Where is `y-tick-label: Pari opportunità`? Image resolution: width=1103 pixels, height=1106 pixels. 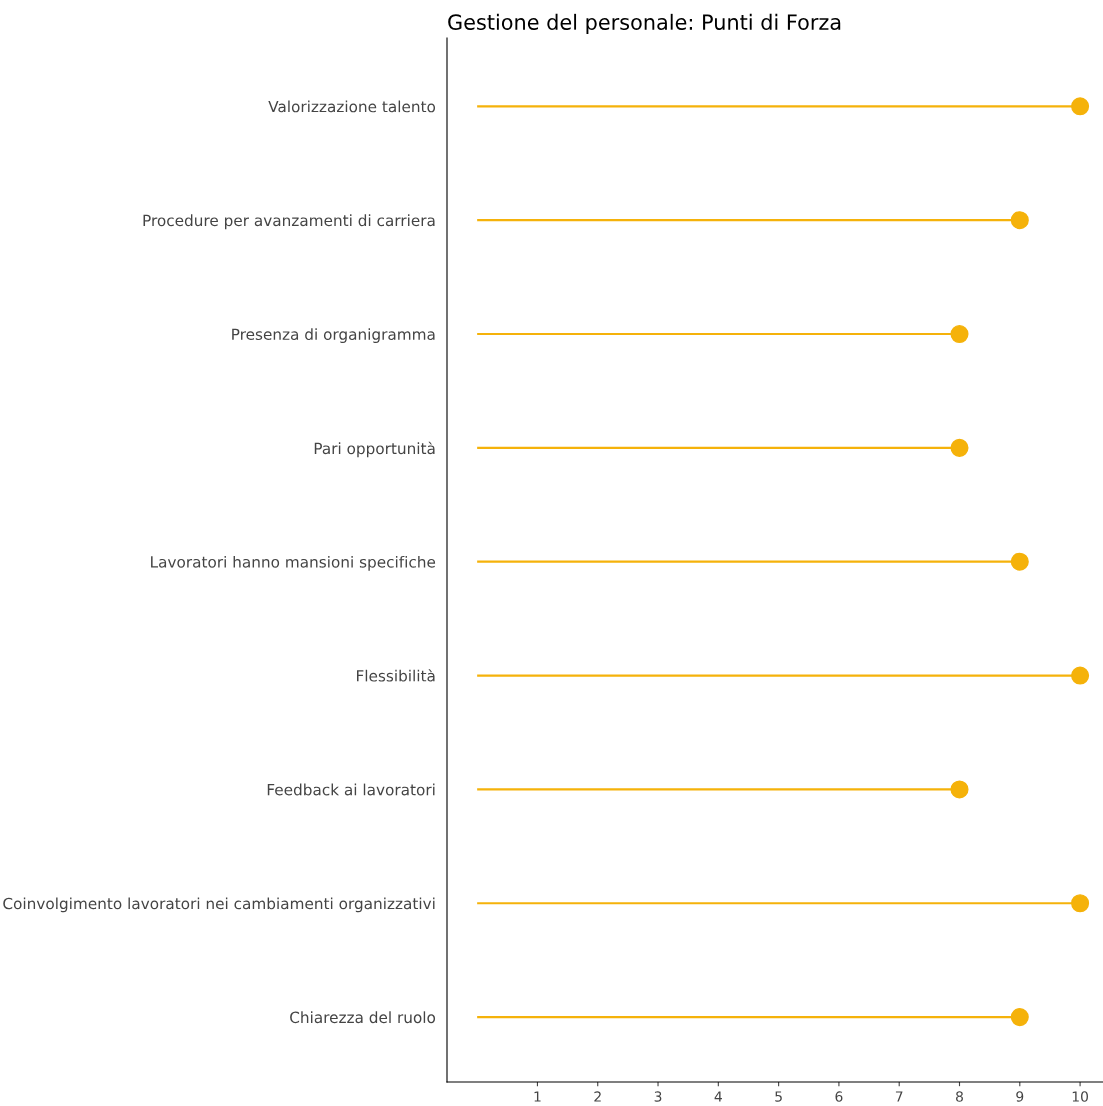
y-tick-label: Pari opportunità is located at coordinates (374, 449).